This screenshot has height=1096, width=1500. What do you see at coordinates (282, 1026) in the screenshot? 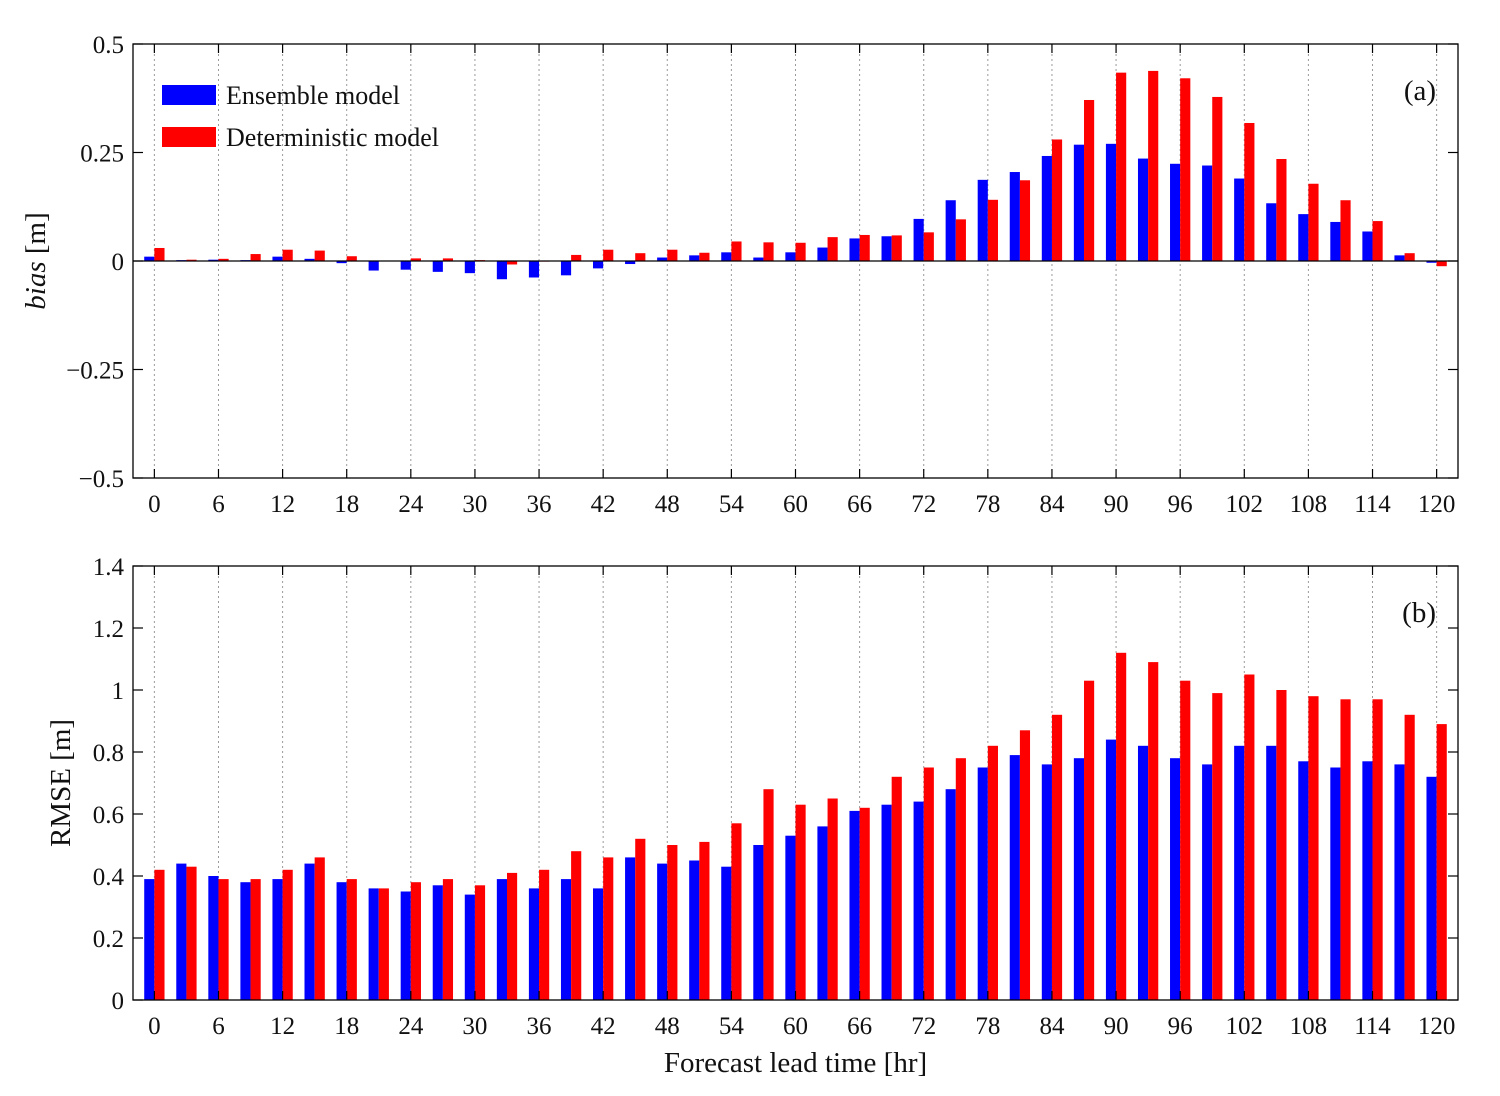
I see `x-tick-label: 12` at bounding box center [282, 1026].